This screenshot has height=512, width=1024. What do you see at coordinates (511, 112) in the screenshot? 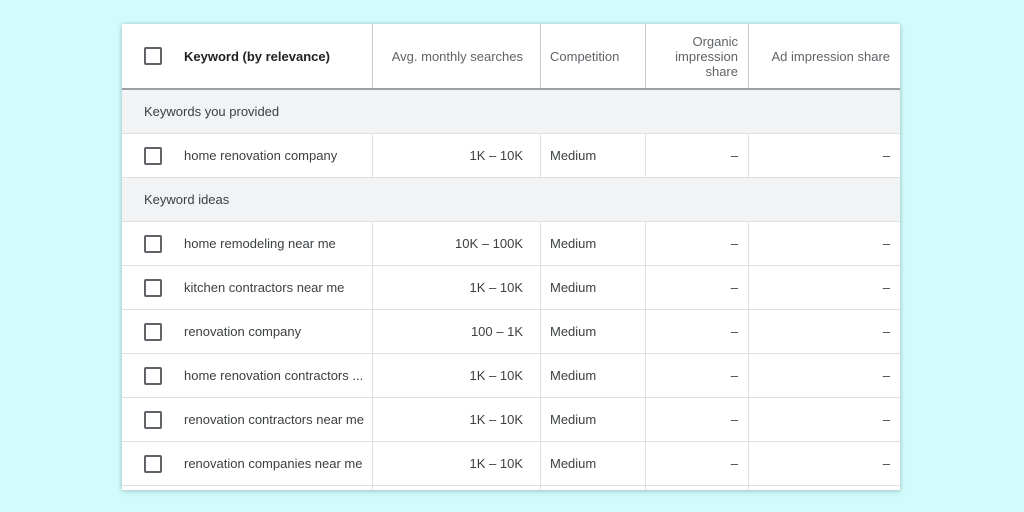
I see `section-header-provided: Keywords you provided` at bounding box center [511, 112].